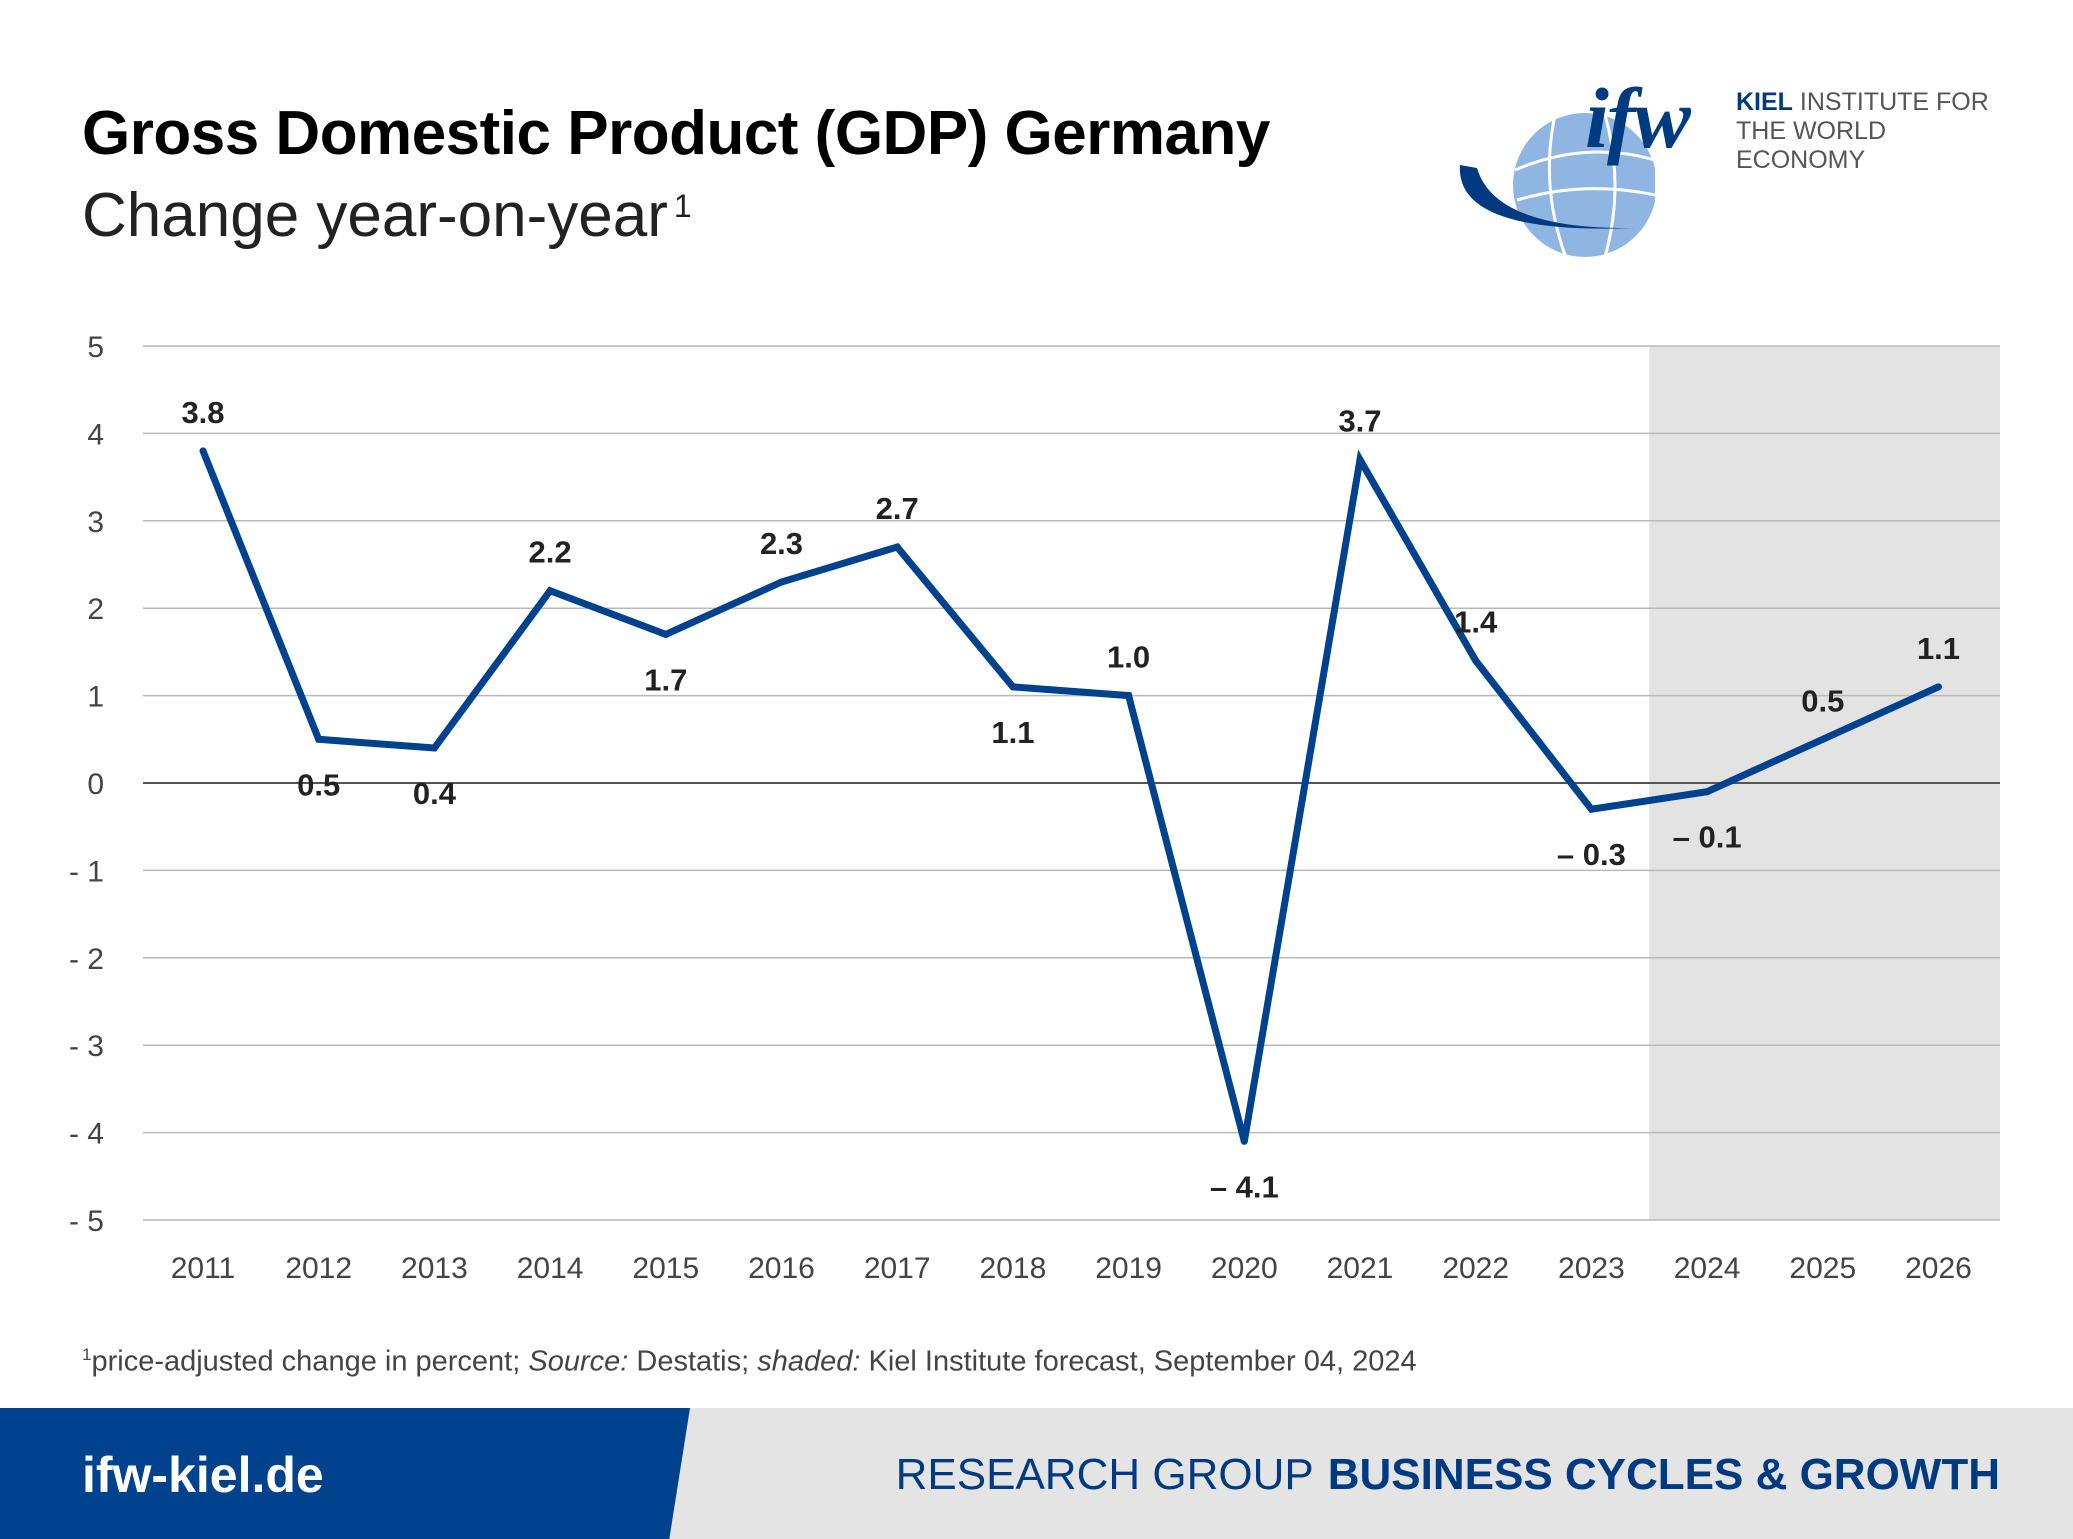  What do you see at coordinates (1764, 102) in the screenshot?
I see `logo-line1-bold: KIEL` at bounding box center [1764, 102].